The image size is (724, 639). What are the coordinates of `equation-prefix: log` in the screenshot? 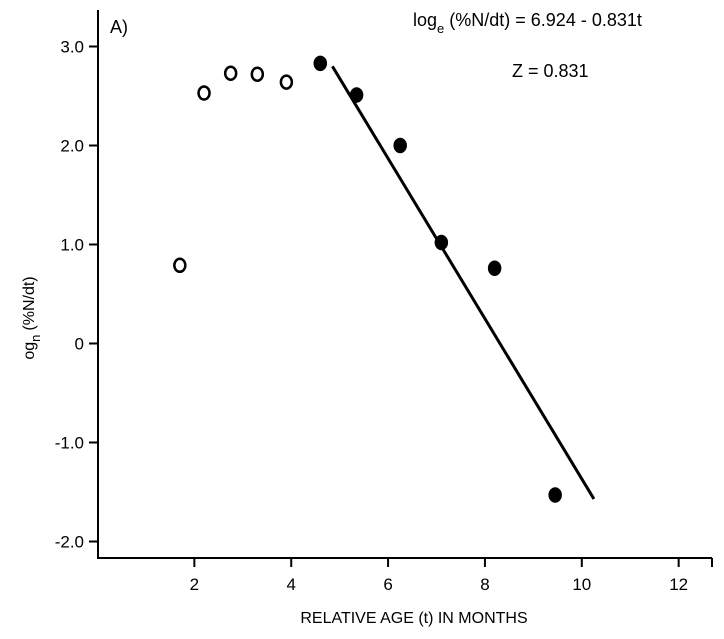 It's located at (425, 20).